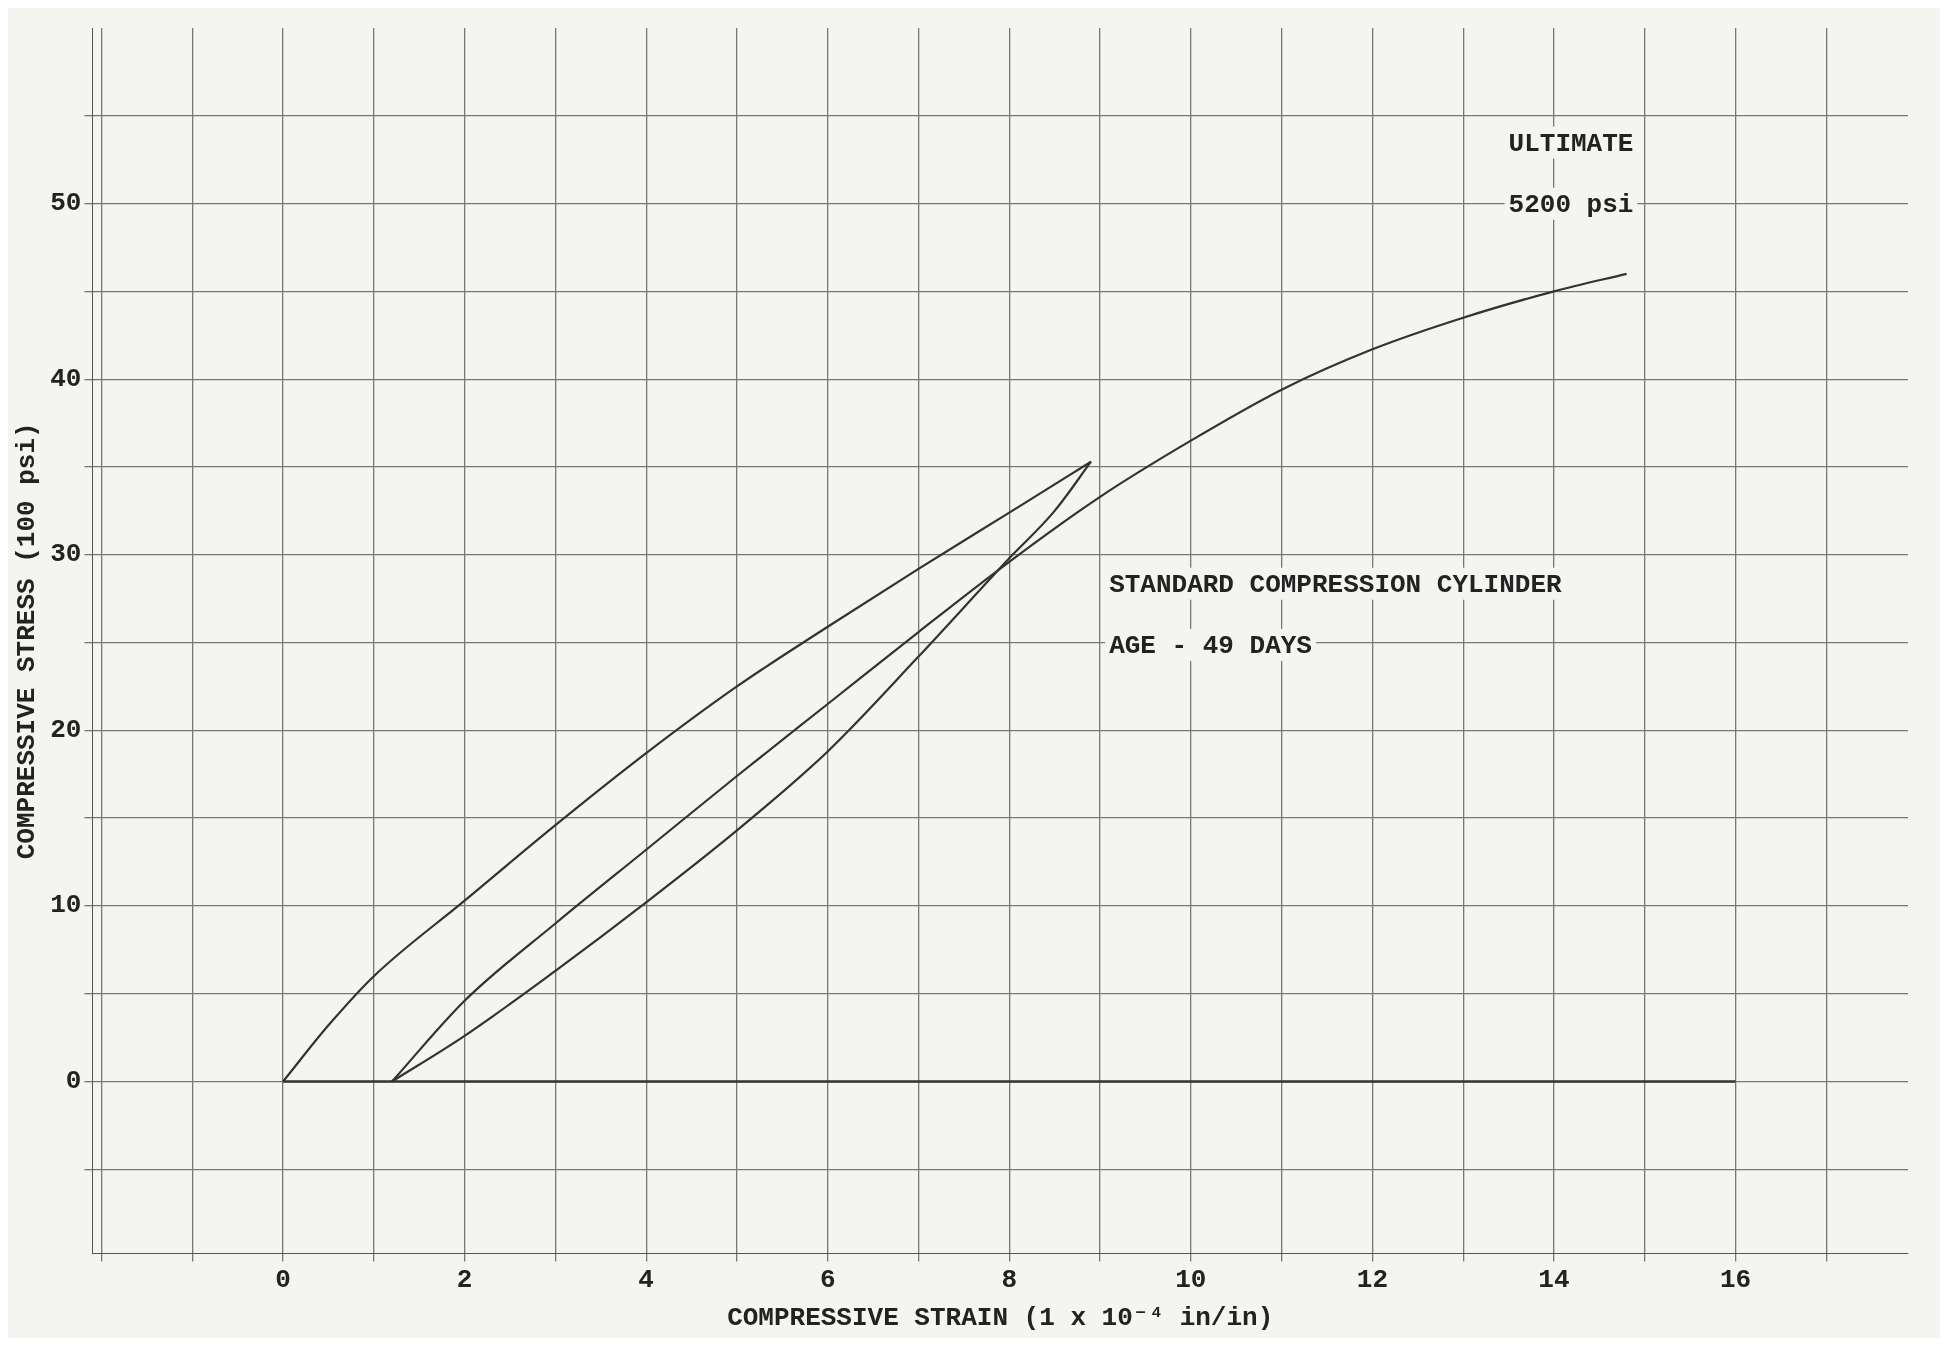 The width and height of the screenshot is (1948, 1361). I want to click on x-tick-label: 12, so click(1372, 1279).